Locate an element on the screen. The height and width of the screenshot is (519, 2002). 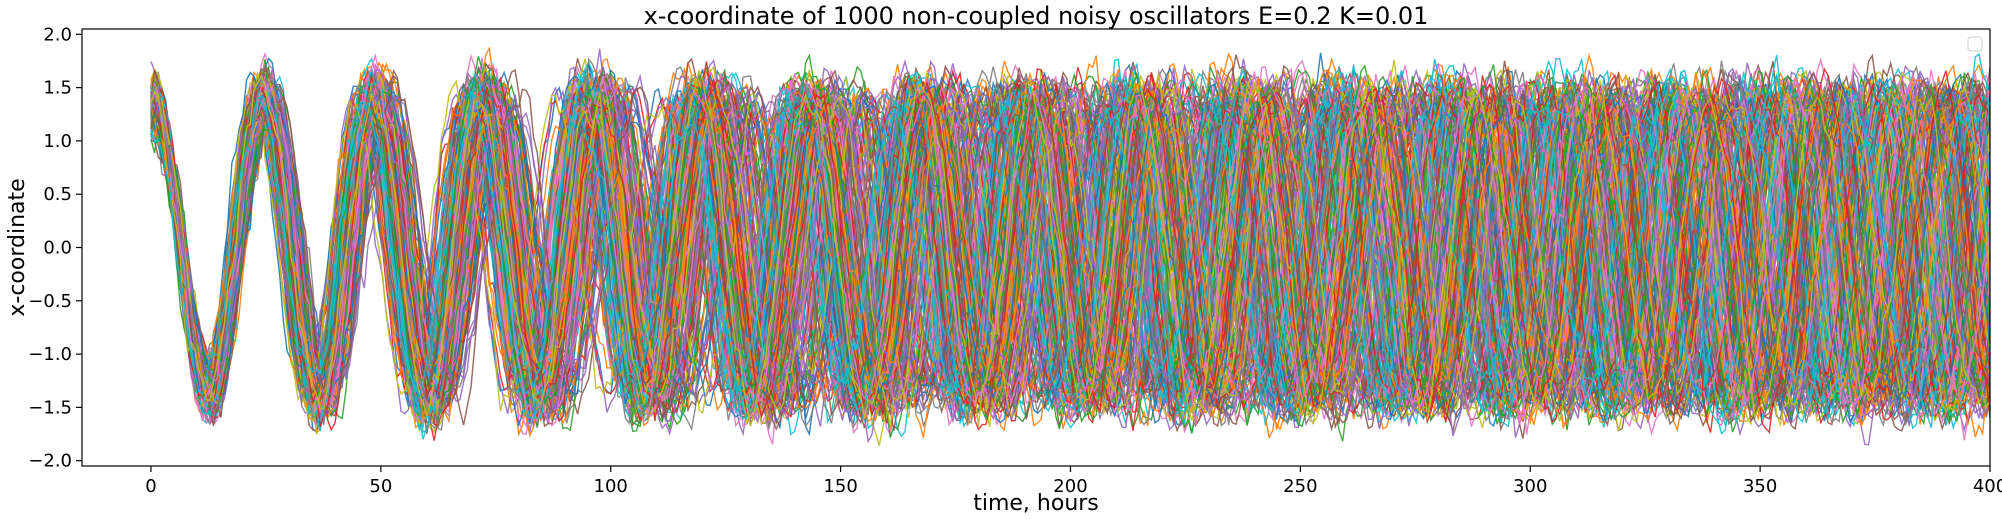
x-tick-label: 300 is located at coordinates (1530, 486).